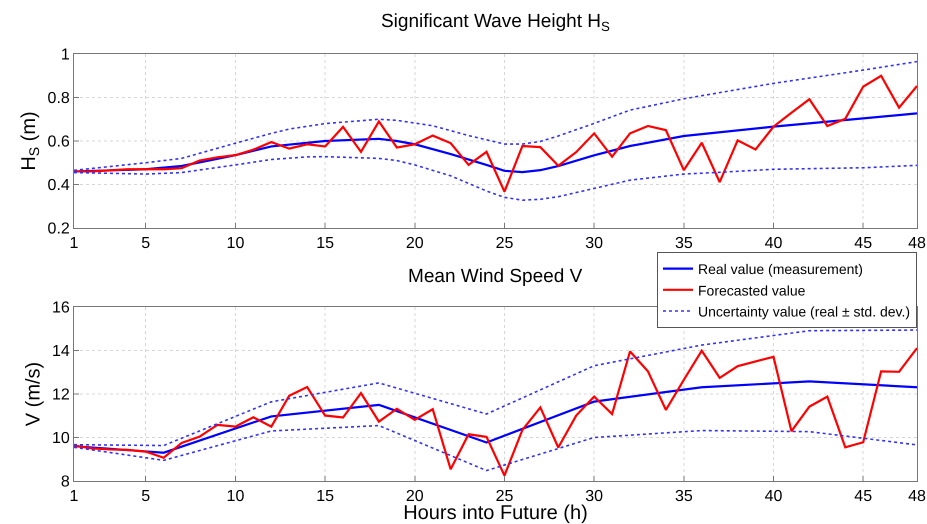 The height and width of the screenshot is (524, 927). Describe the element at coordinates (65, 55) in the screenshot. I see `y-tick-label: 1` at that location.